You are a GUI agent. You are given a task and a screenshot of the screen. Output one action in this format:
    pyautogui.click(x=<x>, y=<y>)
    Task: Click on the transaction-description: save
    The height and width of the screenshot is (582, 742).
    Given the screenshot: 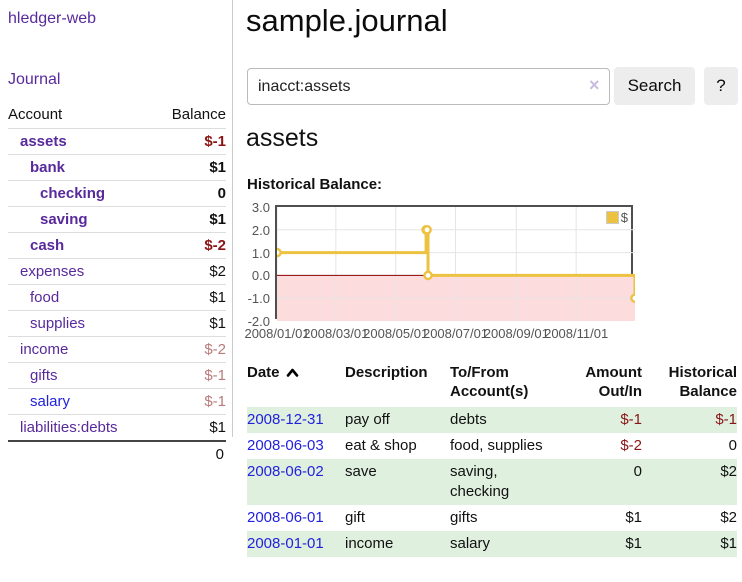 What is the action you would take?
    pyautogui.click(x=361, y=471)
    